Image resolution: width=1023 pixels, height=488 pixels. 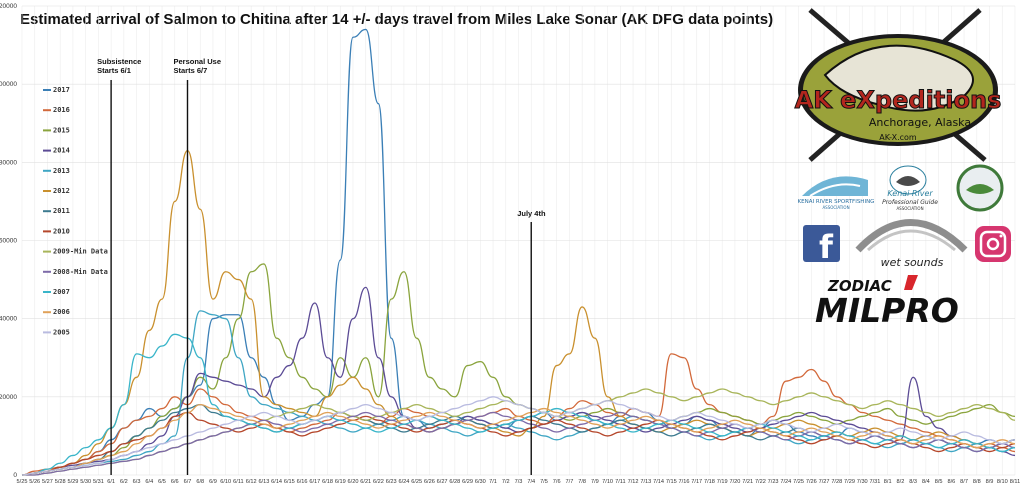 What do you see at coordinates (722, 482) in the screenshot?
I see `x-tick-label: 7/19` at bounding box center [722, 482].